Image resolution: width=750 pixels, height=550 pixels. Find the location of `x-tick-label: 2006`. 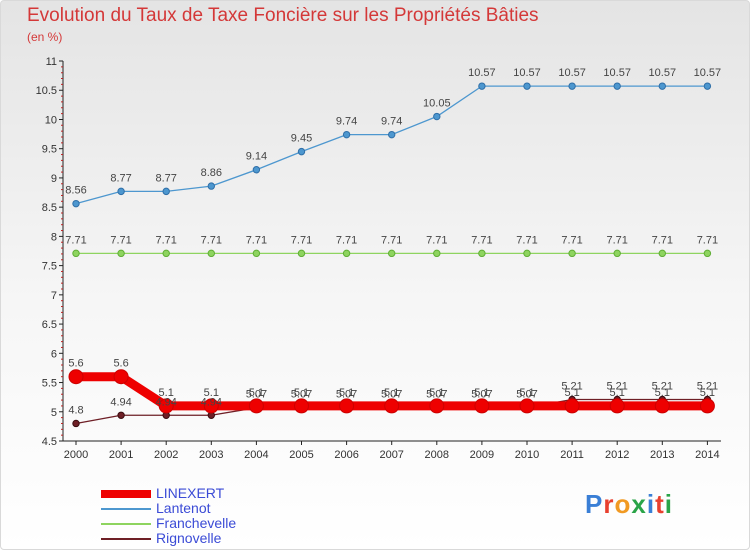

x-tick-label: 2006 is located at coordinates (346, 455).